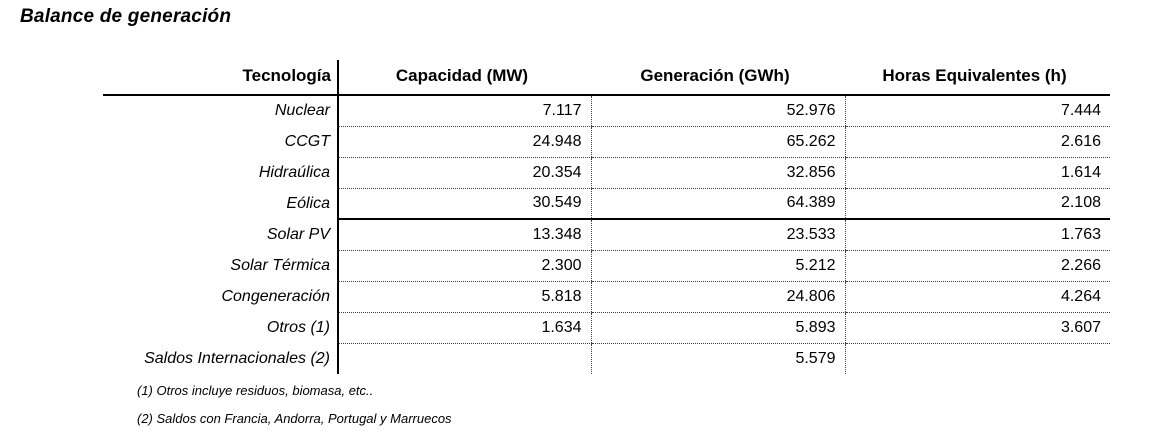 The width and height of the screenshot is (1153, 438). What do you see at coordinates (221, 265) in the screenshot?
I see `row-label-tecnologia: Solar Térmica` at bounding box center [221, 265].